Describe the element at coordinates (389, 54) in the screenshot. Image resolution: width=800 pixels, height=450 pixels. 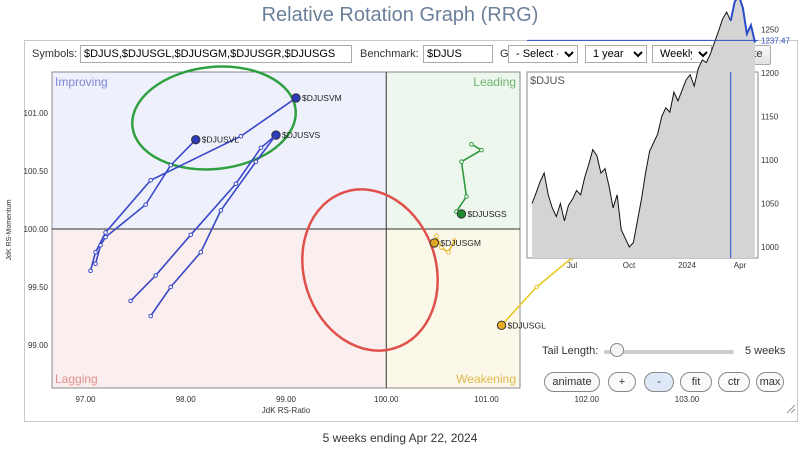
I see `benchmark-label: Benchmark:` at that location.